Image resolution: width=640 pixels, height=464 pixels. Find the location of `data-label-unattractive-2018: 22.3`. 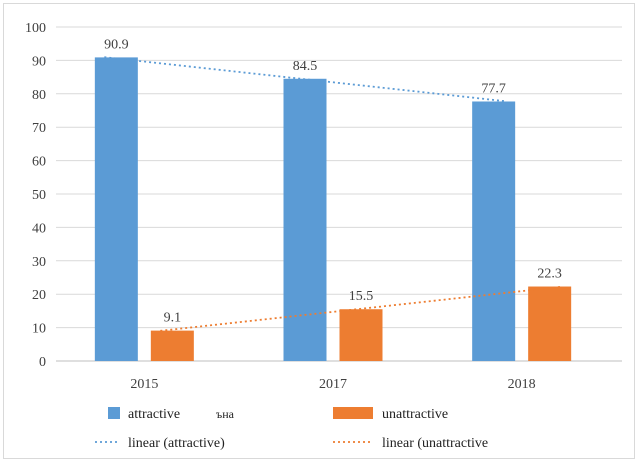

data-label-unattractive-2018: 22.3 is located at coordinates (549, 274).